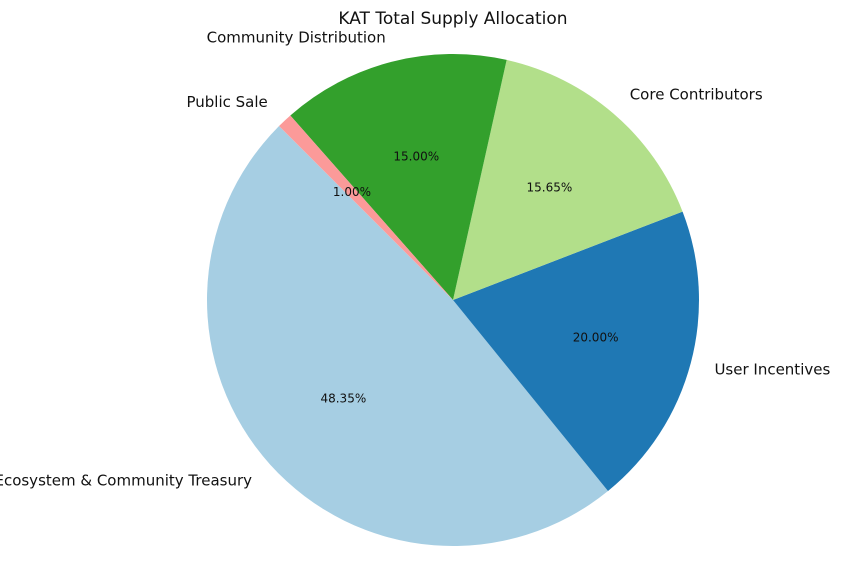  Describe the element at coordinates (343, 398) in the screenshot. I see `pct-label-ecosystem-and-community-treasury: 48.35%` at that location.